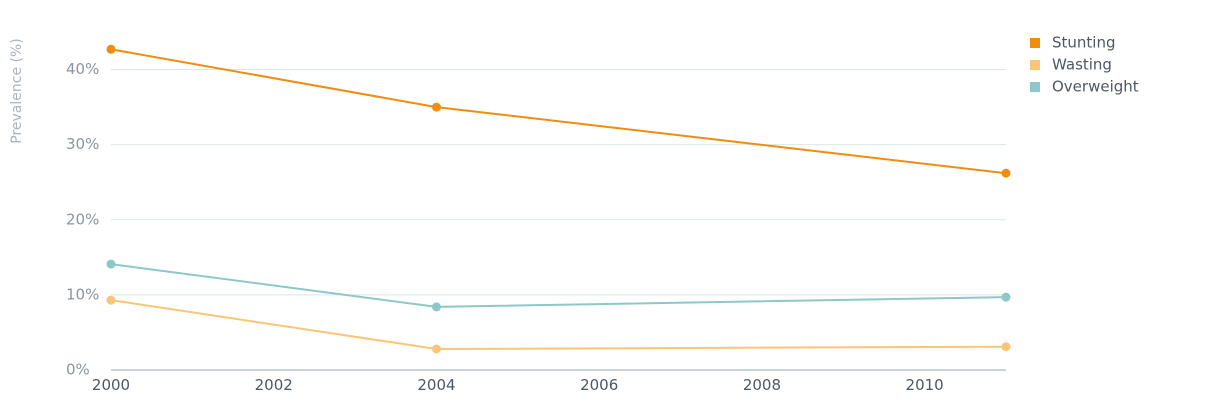 Image resolution: width=1230 pixels, height=403 pixels. What do you see at coordinates (78, 370) in the screenshot?
I see `y-tick-label: 0%` at bounding box center [78, 370].